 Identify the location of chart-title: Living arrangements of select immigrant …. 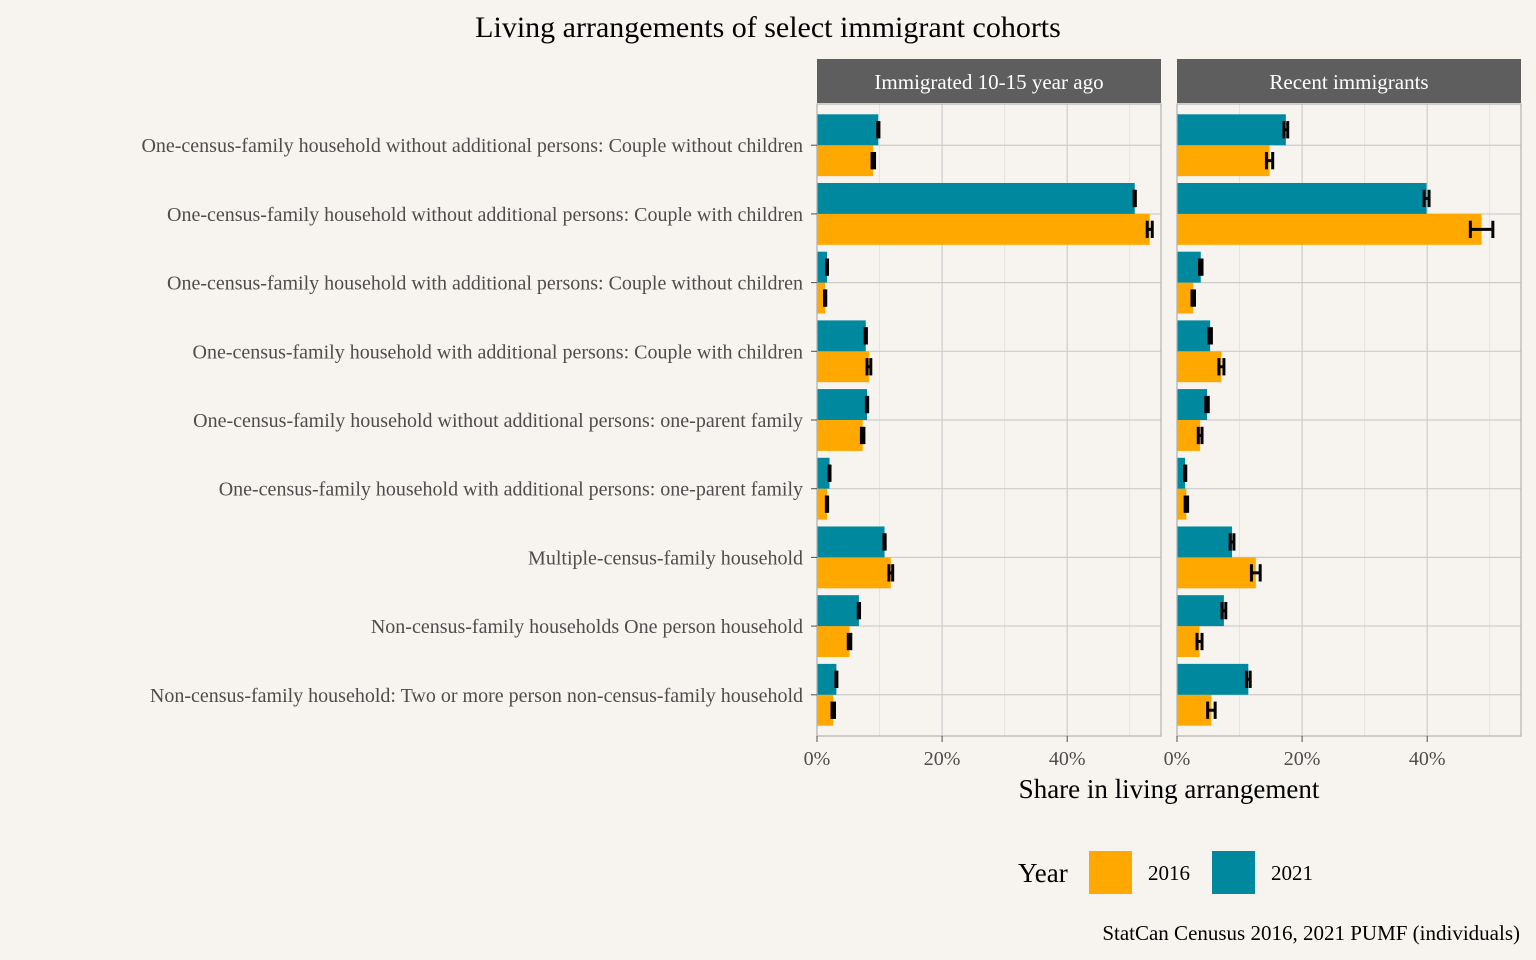
(768, 27).